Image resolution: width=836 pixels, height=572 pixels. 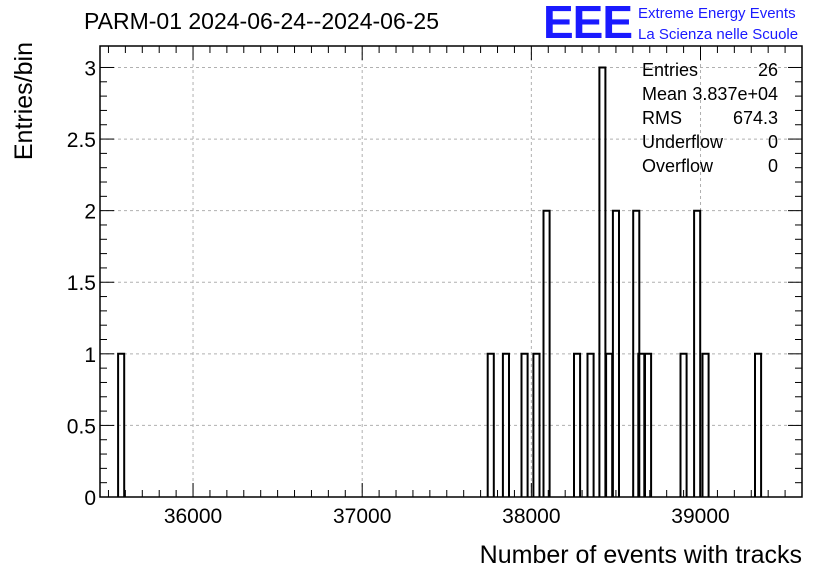 I want to click on logo-line-1: Extreme Energy Events, so click(x=717, y=13).